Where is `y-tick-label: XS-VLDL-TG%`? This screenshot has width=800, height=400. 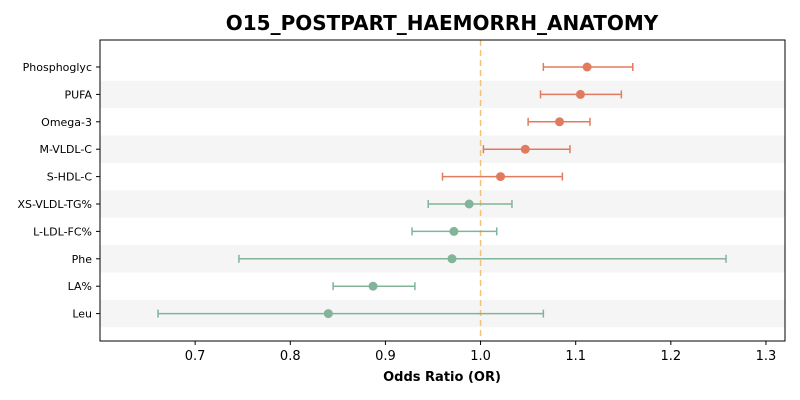 y-tick-label: XS-VLDL-TG% is located at coordinates (54, 204).